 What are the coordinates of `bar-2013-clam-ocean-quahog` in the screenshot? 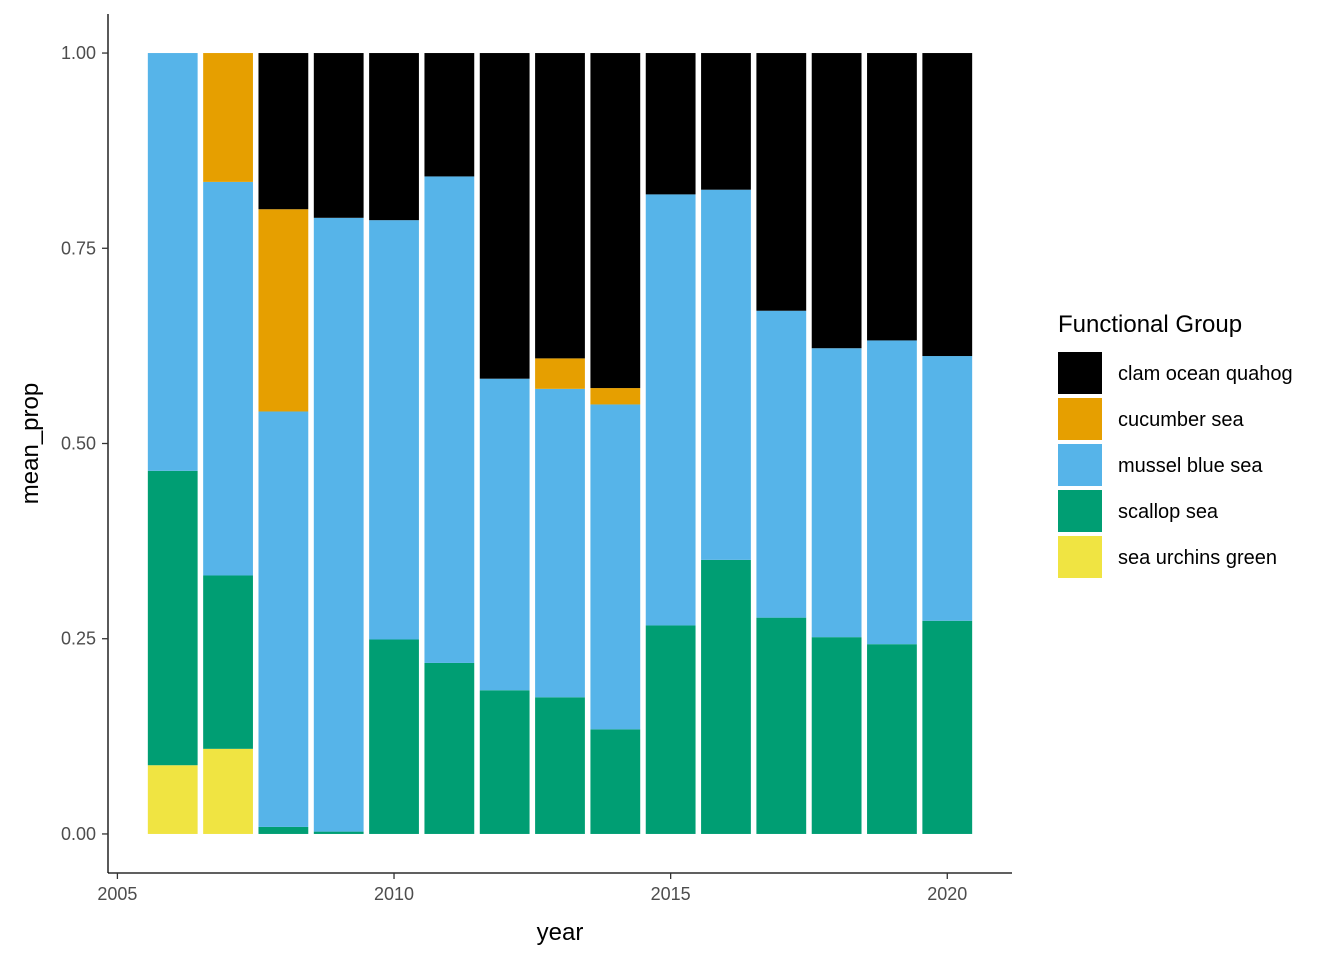 It's located at (560, 206).